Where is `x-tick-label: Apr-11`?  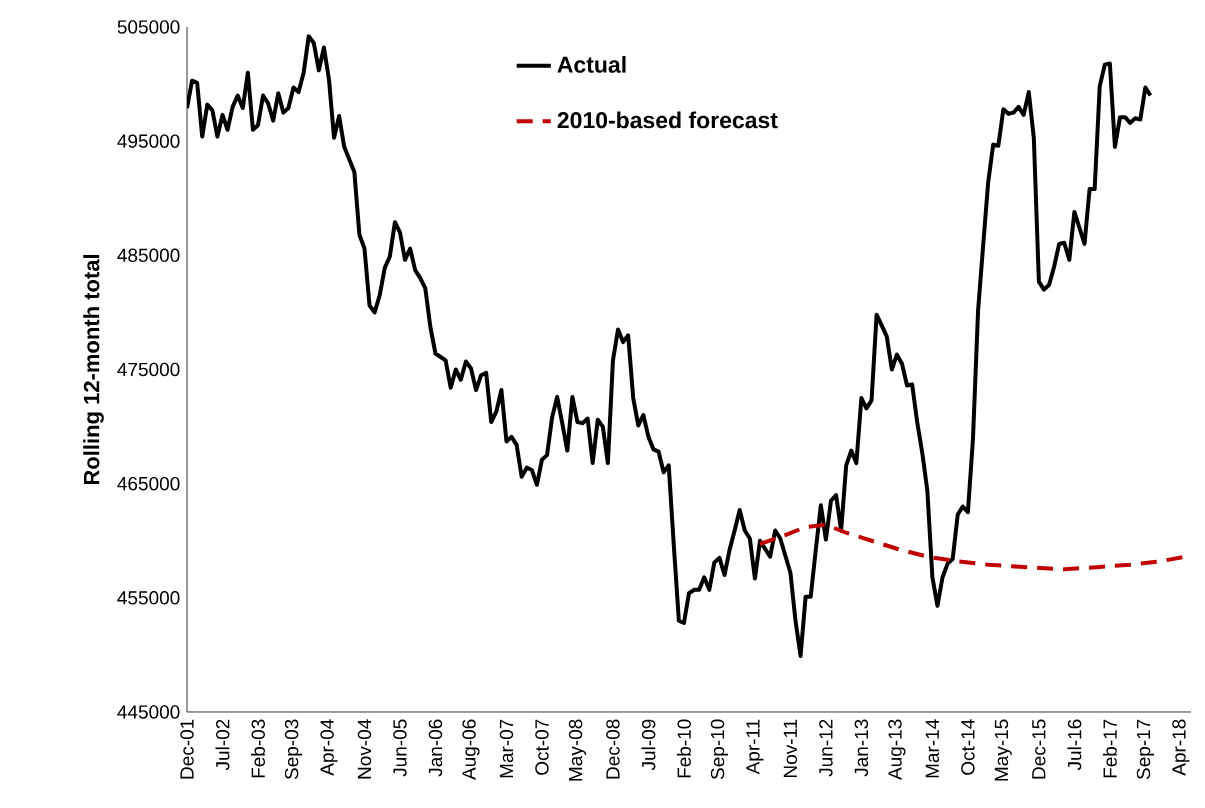 x-tick-label: Apr-11 is located at coordinates (755, 747).